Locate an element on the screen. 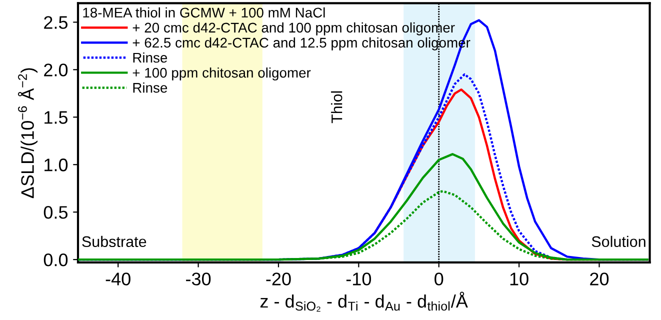 The width and height of the screenshot is (661, 320). y-tick-label: 1.5 is located at coordinates (56, 117).